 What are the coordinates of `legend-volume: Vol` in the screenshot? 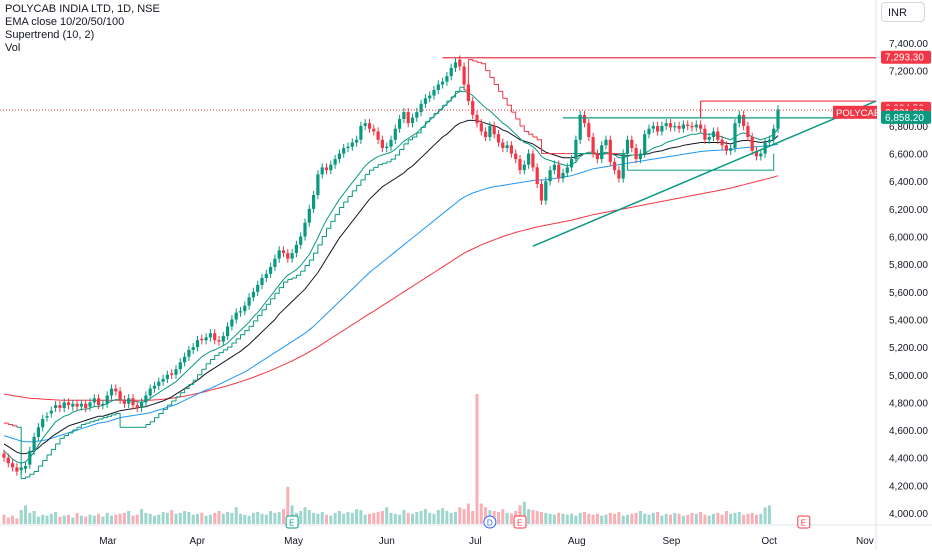 It's located at (13, 48).